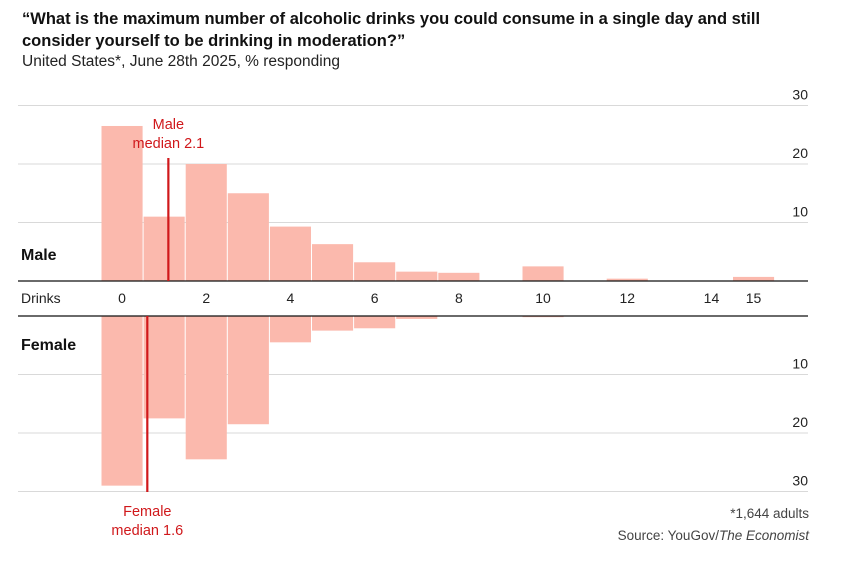 The image size is (862, 564). I want to click on x-tick-15: 15, so click(754, 298).